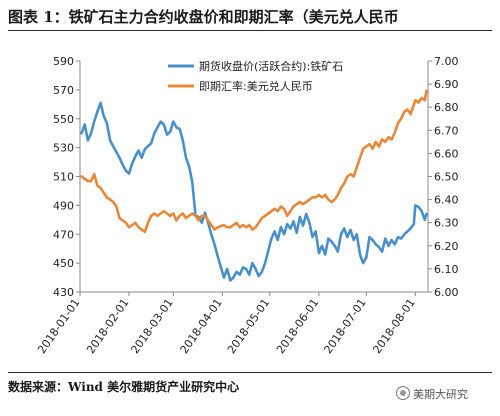  What do you see at coordinates (446, 130) in the screenshot?
I see `right-tick-label: 6.70` at bounding box center [446, 130].